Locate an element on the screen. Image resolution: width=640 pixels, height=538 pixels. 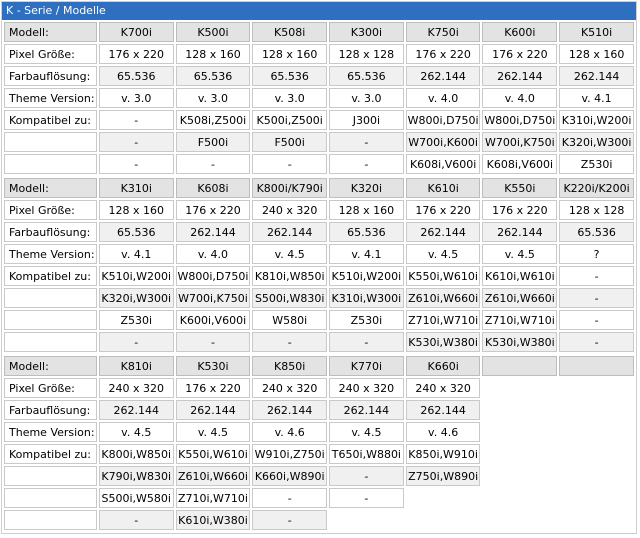
color-value: 65.536 is located at coordinates (366, 232).